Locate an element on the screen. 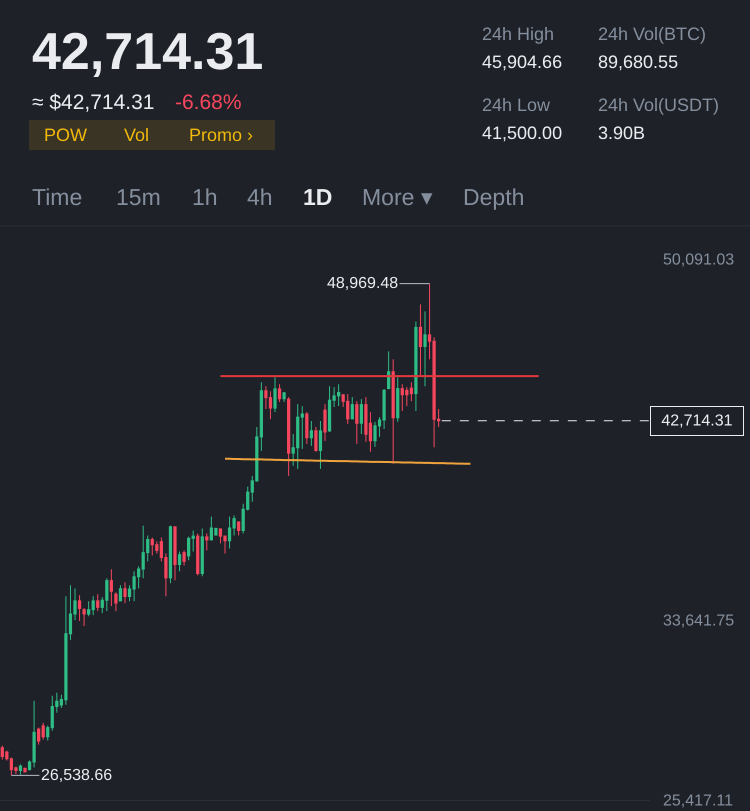 The height and width of the screenshot is (811, 750). text: 45,904.66 is located at coordinates (522, 62).